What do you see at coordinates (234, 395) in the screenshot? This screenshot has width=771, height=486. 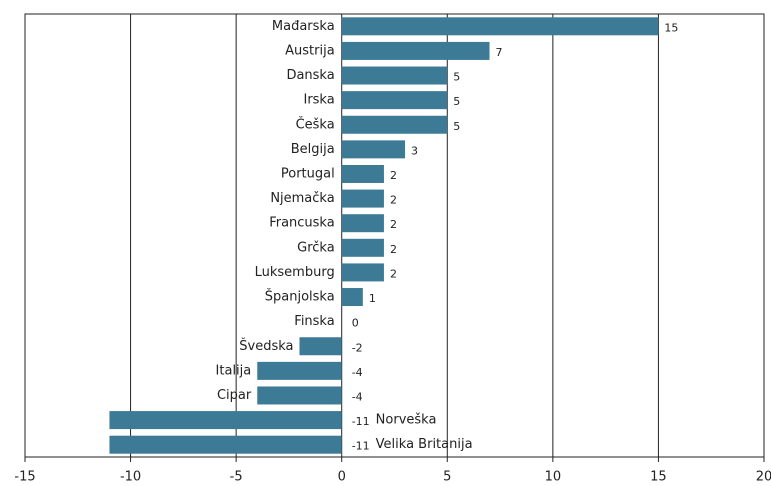 I see `category-label: Cipar` at bounding box center [234, 395].